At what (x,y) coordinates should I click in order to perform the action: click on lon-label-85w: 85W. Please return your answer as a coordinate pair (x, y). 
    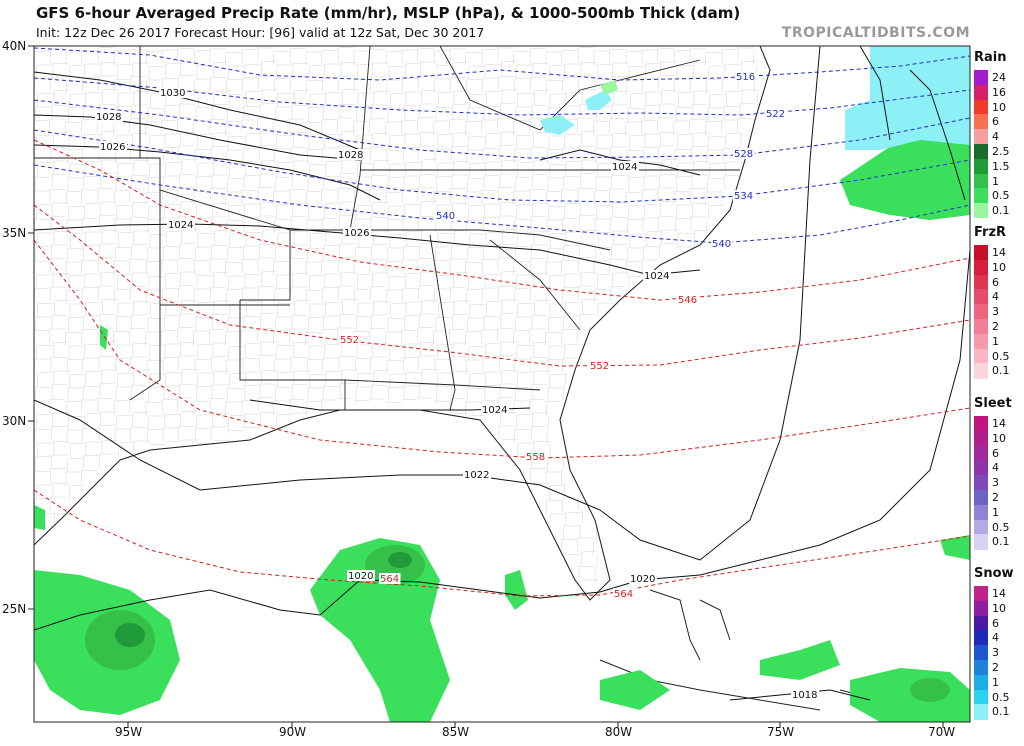
    Looking at the image, I should click on (456, 732).